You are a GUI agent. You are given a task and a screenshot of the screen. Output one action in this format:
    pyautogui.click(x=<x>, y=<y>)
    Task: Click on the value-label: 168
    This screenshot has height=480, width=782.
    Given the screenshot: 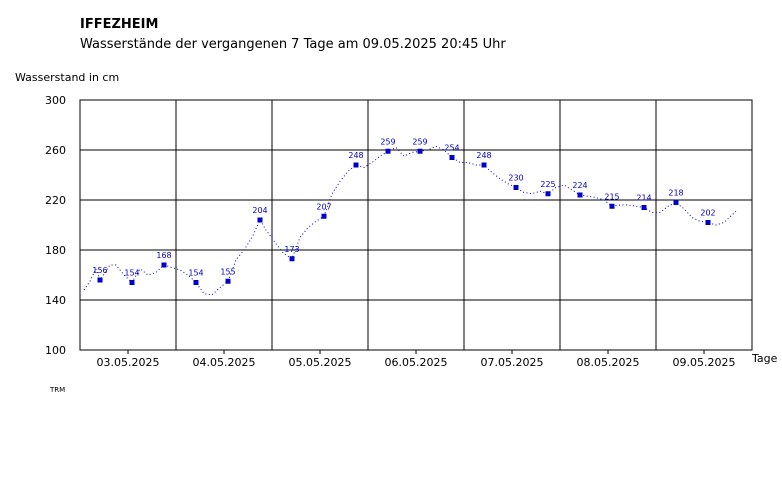 What is the action you would take?
    pyautogui.click(x=163, y=255)
    